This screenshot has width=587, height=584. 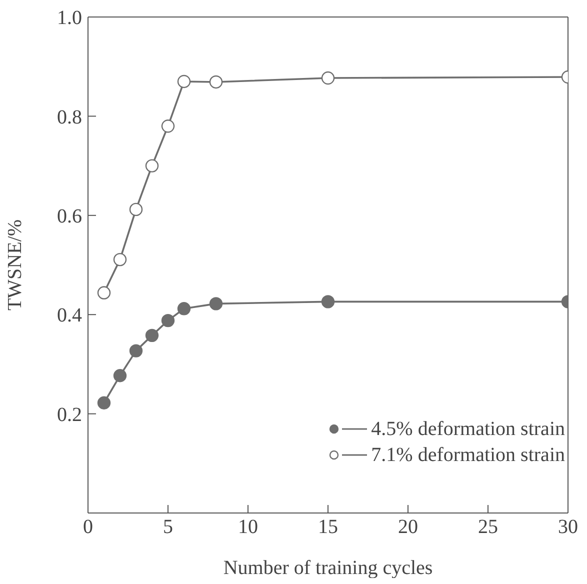 I want to click on x-tick-label: 5, so click(x=168, y=527).